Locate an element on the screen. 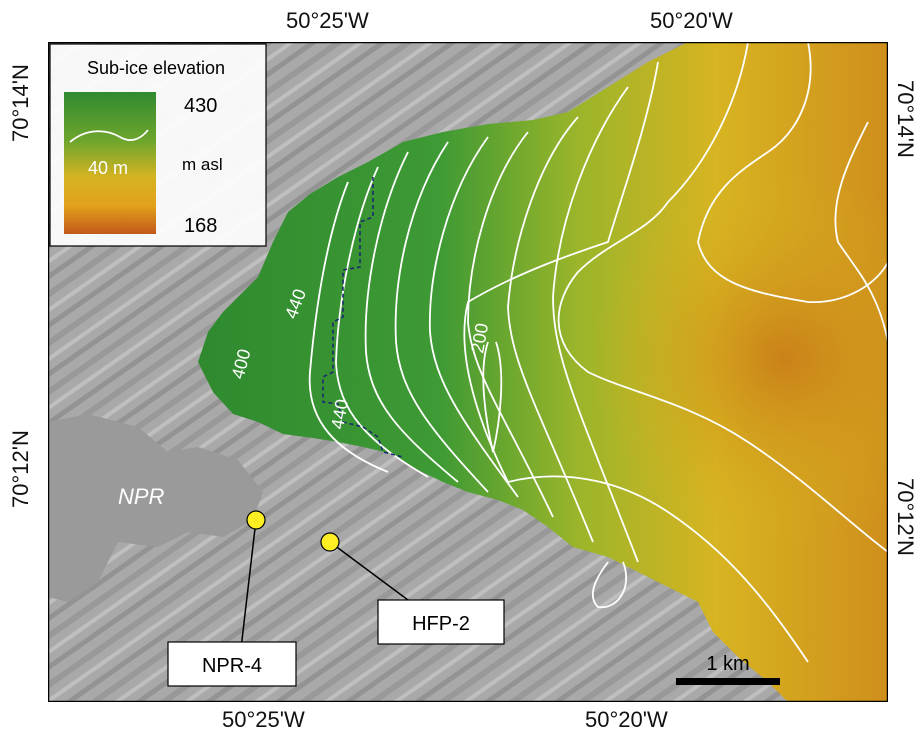 The image size is (923, 739). left-latitude-label-2: 70°12'N is located at coordinates (20, 469).